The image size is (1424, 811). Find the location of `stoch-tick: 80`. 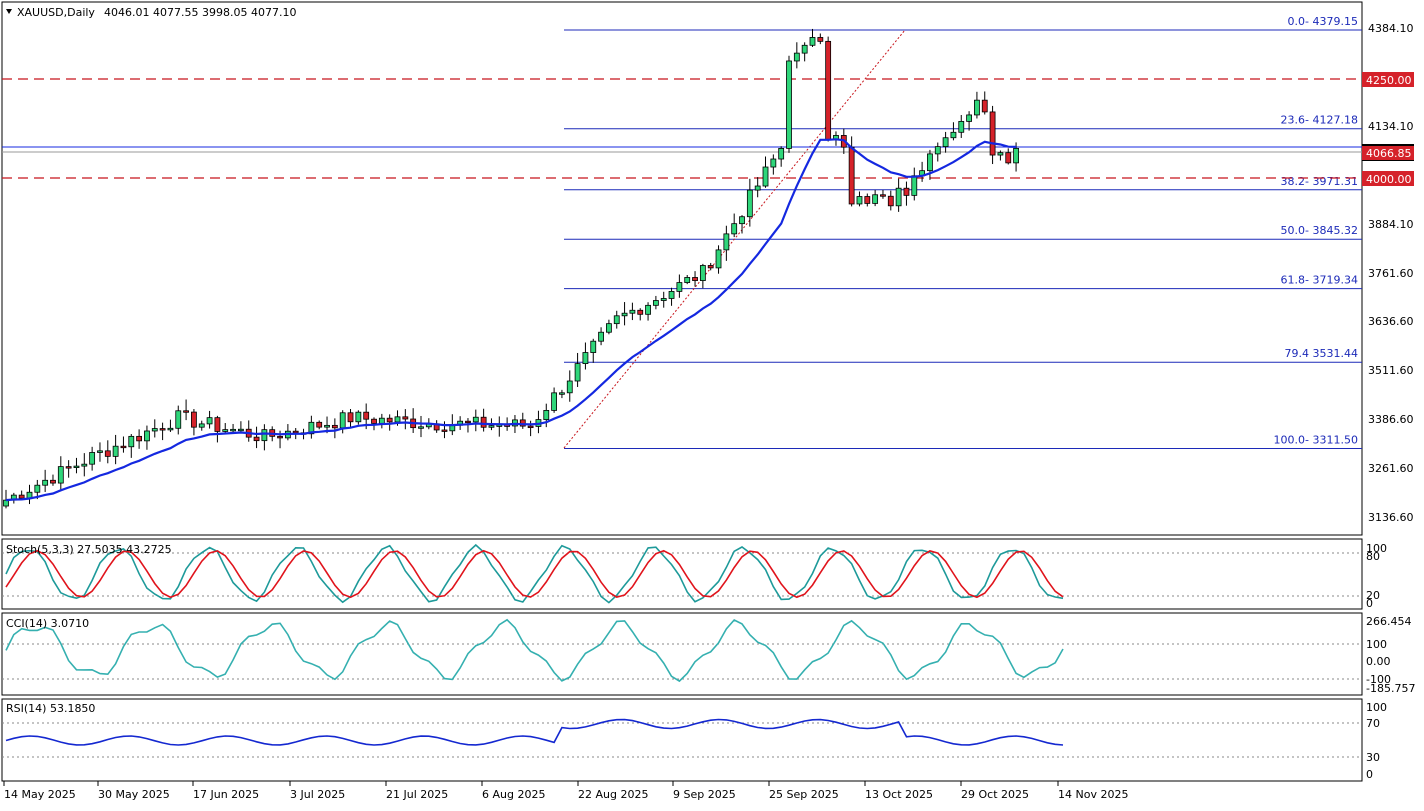

stoch-tick: 80 is located at coordinates (1373, 556).